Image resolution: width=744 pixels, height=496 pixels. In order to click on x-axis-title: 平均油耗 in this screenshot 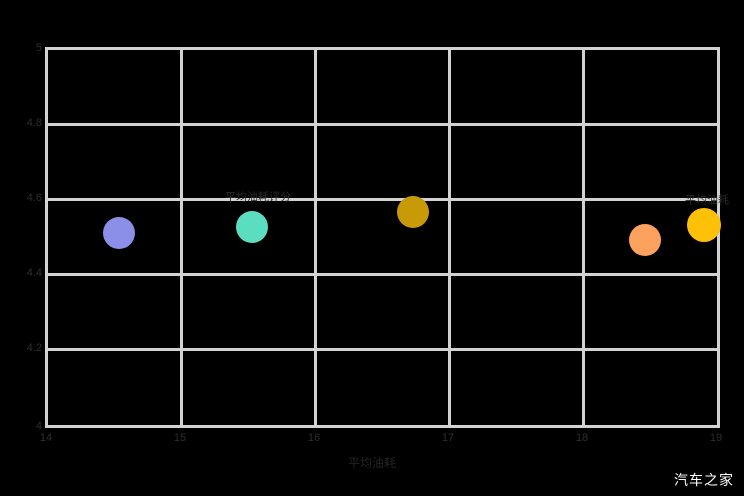, I will do `click(371, 463)`.